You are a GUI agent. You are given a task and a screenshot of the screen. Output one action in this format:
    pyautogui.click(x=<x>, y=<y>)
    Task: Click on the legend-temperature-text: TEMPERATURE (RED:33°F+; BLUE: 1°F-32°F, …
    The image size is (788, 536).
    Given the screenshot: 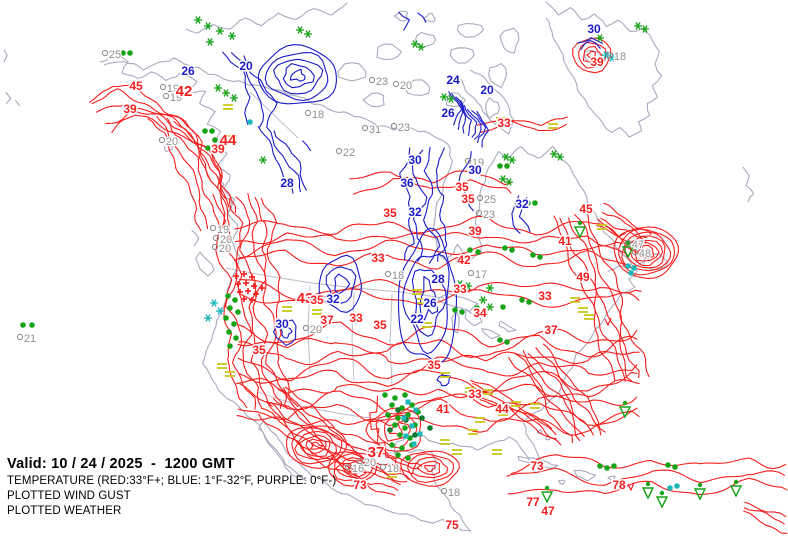 What is the action you would take?
    pyautogui.click(x=172, y=481)
    